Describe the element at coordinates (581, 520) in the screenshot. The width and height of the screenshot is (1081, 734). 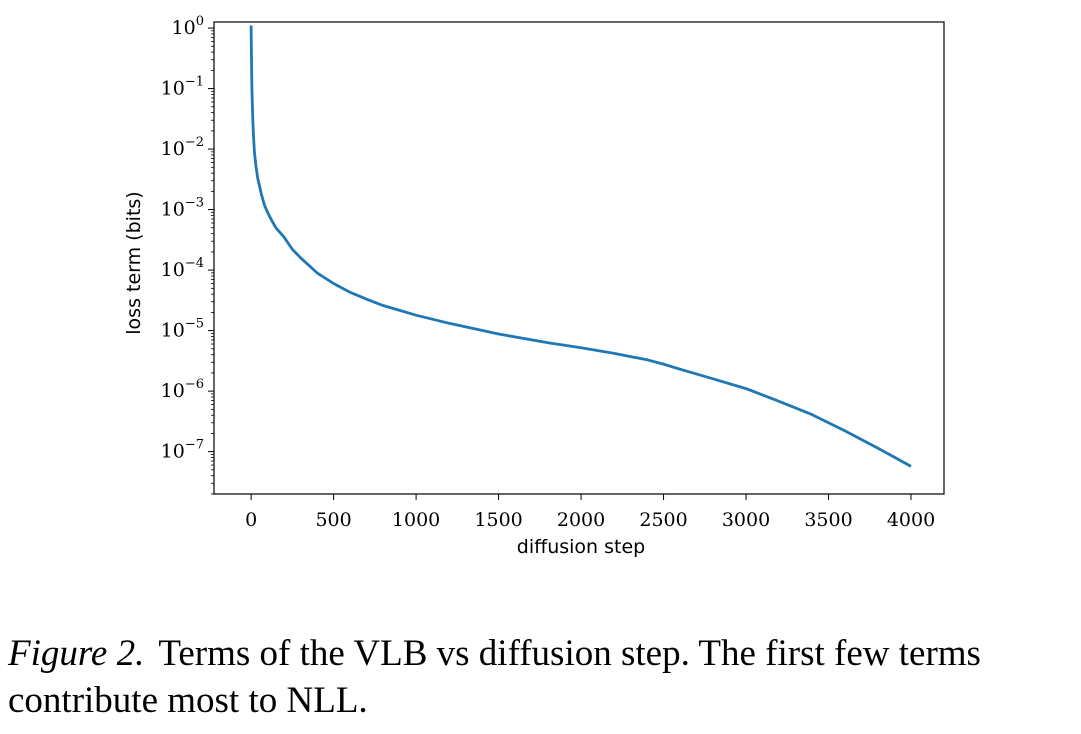
I see `x-tick-label: 2000` at that location.